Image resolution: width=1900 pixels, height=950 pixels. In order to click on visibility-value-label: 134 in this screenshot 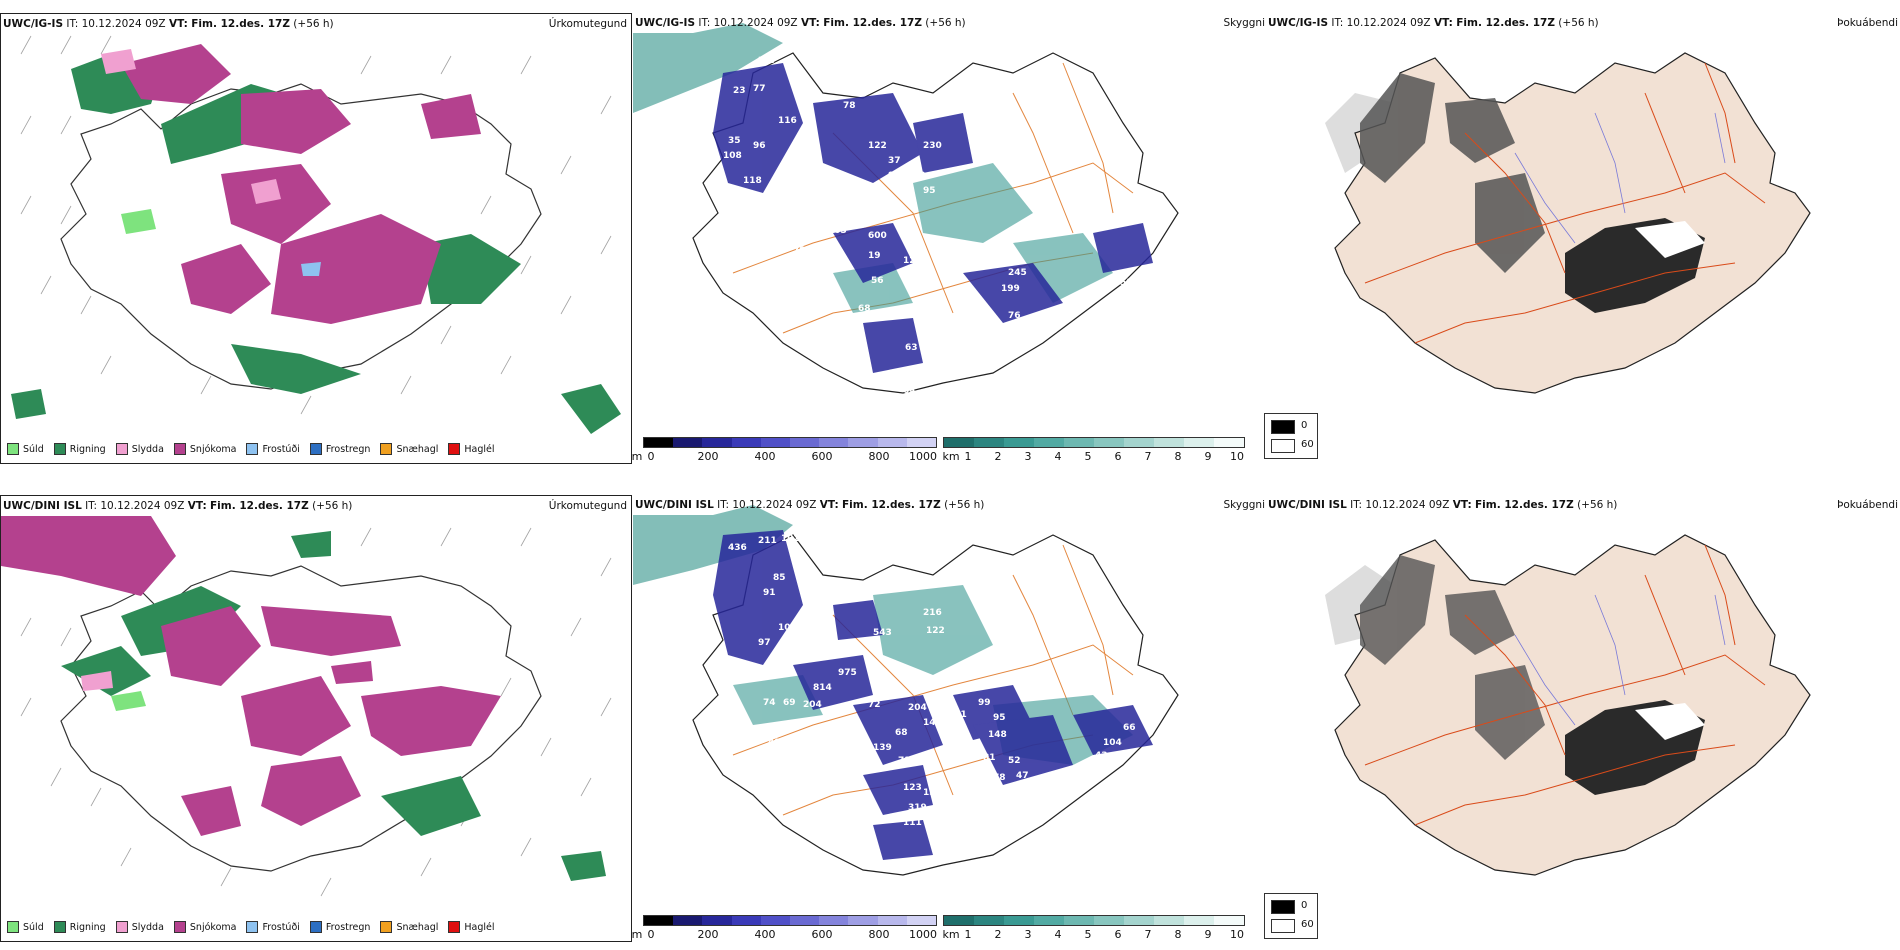, I will do `click(932, 793)`.